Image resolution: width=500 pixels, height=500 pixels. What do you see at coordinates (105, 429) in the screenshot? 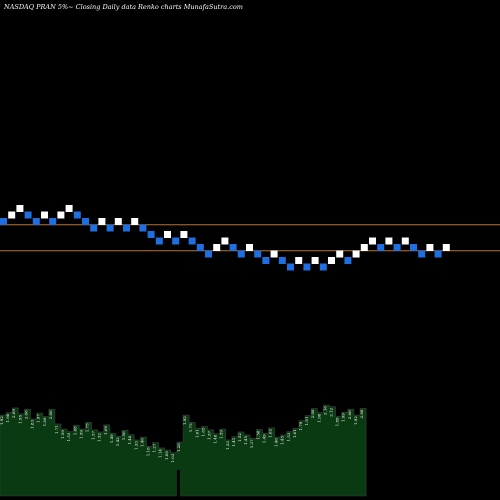
I see `volume-label: 1.69` at bounding box center [105, 429].